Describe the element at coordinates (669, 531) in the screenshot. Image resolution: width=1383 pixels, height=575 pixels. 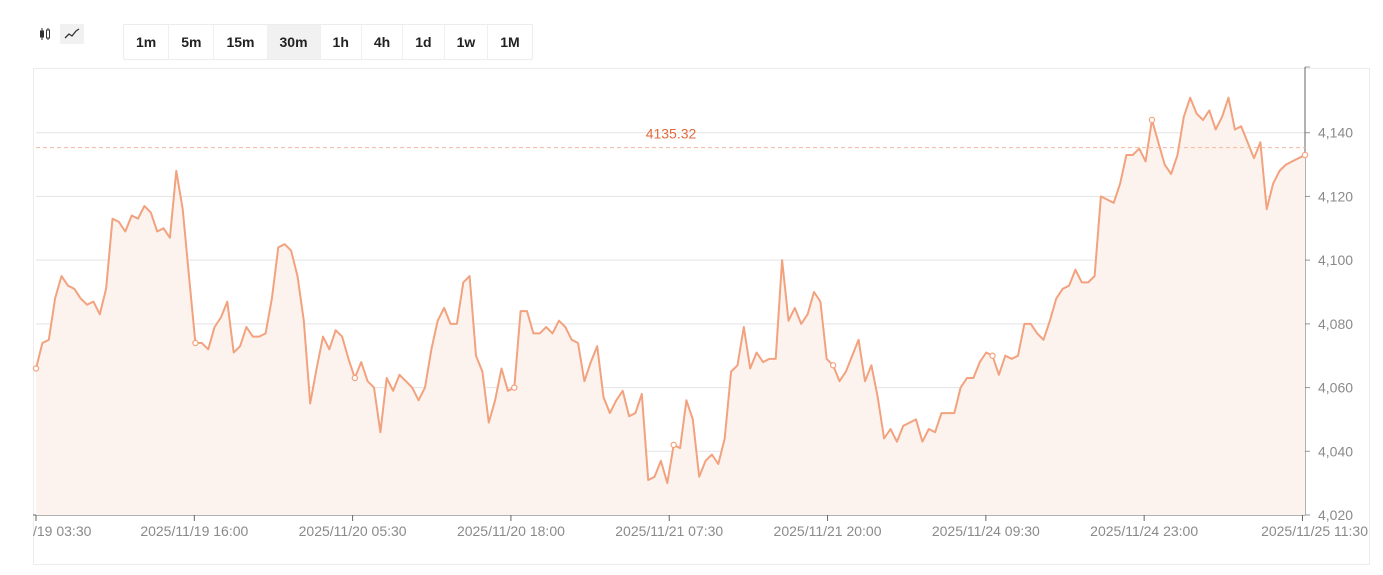
I see `x-tick-label: 2025/11/21 07:30` at that location.